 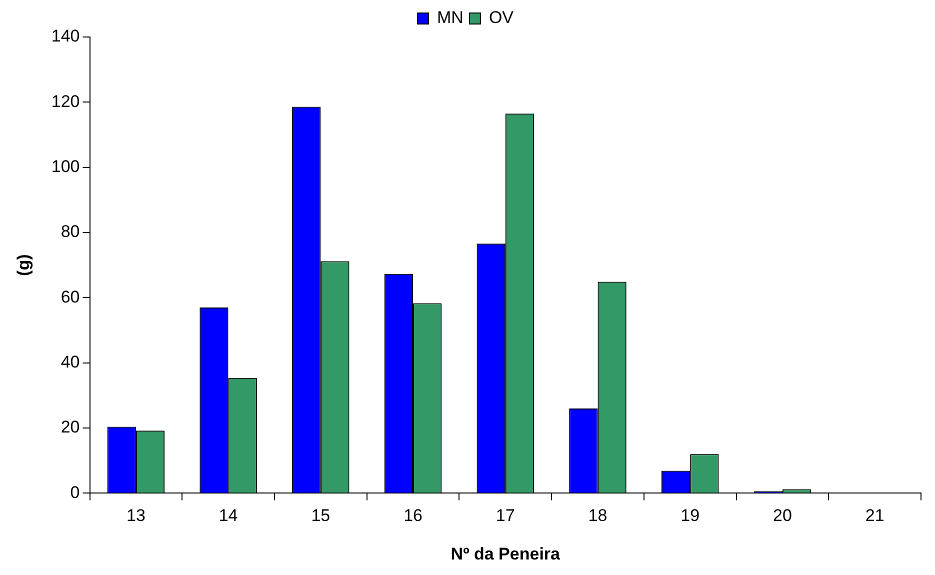 What do you see at coordinates (505, 554) in the screenshot?
I see `x-axis-title: Nº da Peneira` at bounding box center [505, 554].